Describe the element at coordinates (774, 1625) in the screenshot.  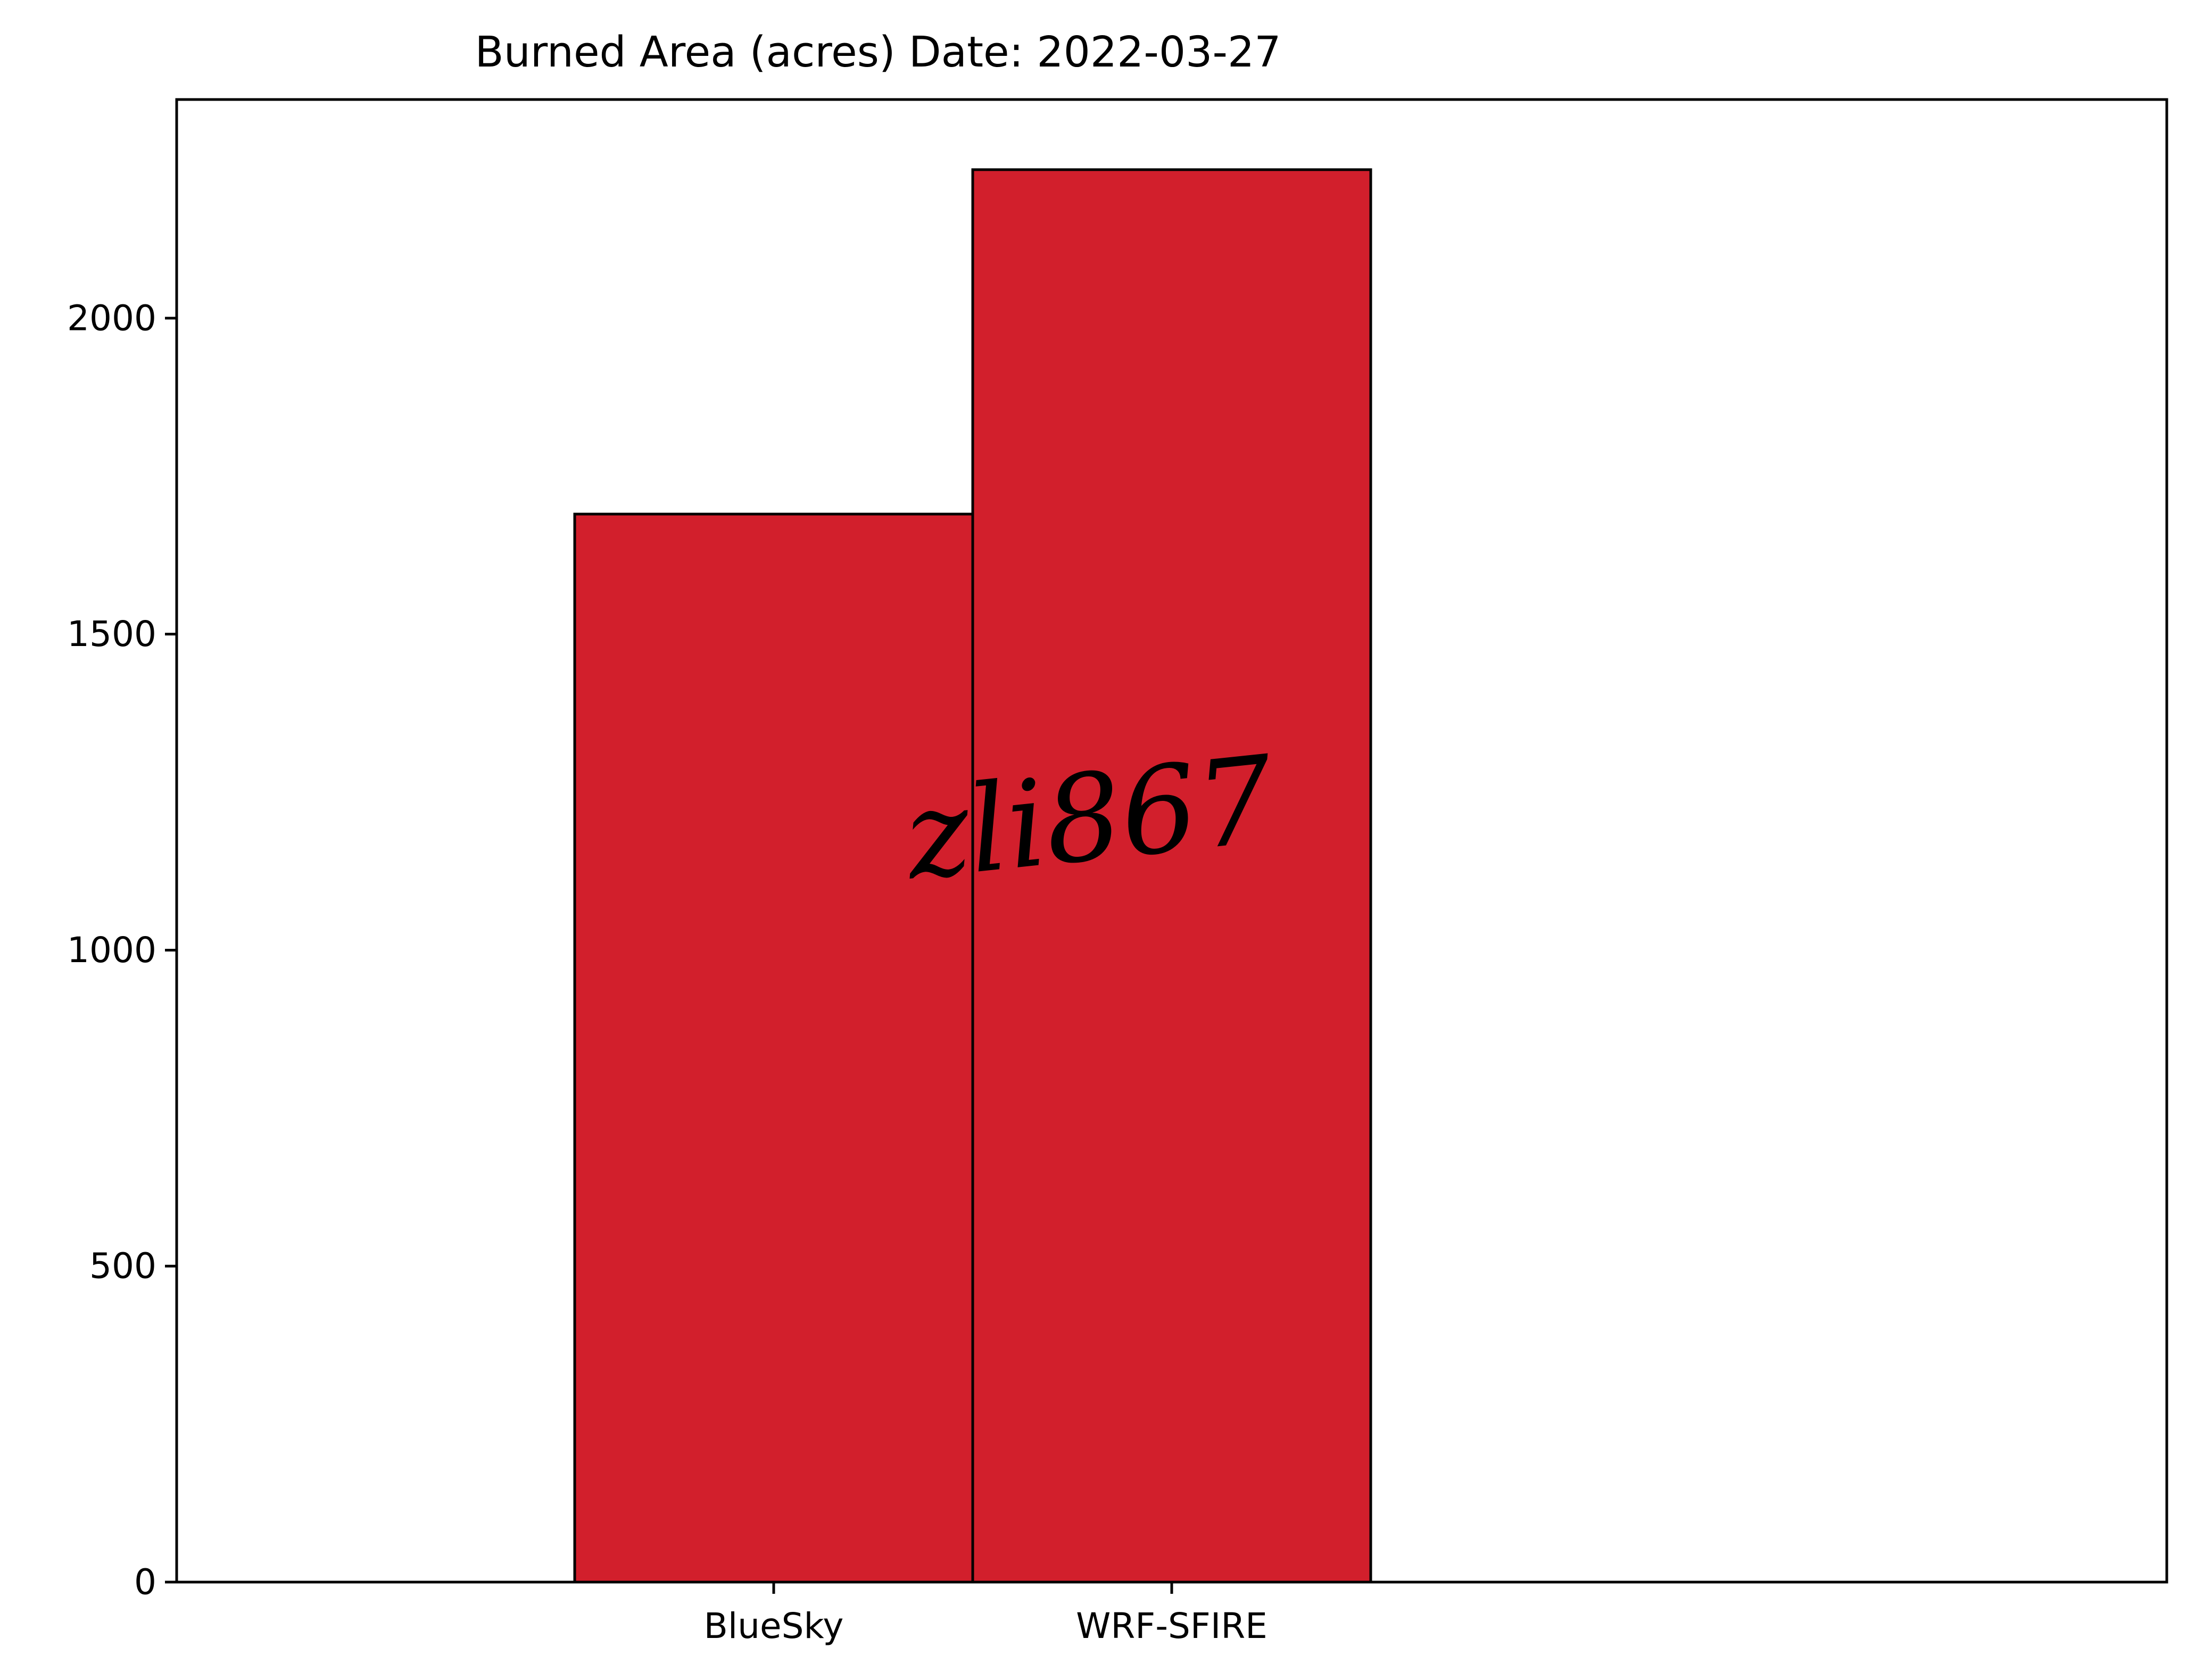
I see `x-tick-label: BlueSky` at that location.